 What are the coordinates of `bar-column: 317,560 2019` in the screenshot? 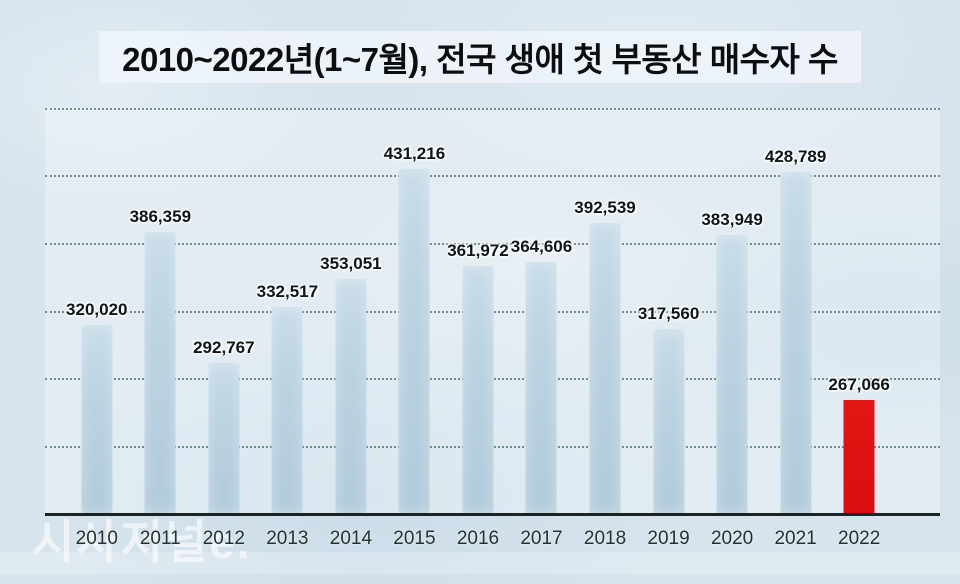 It's located at (669, 328).